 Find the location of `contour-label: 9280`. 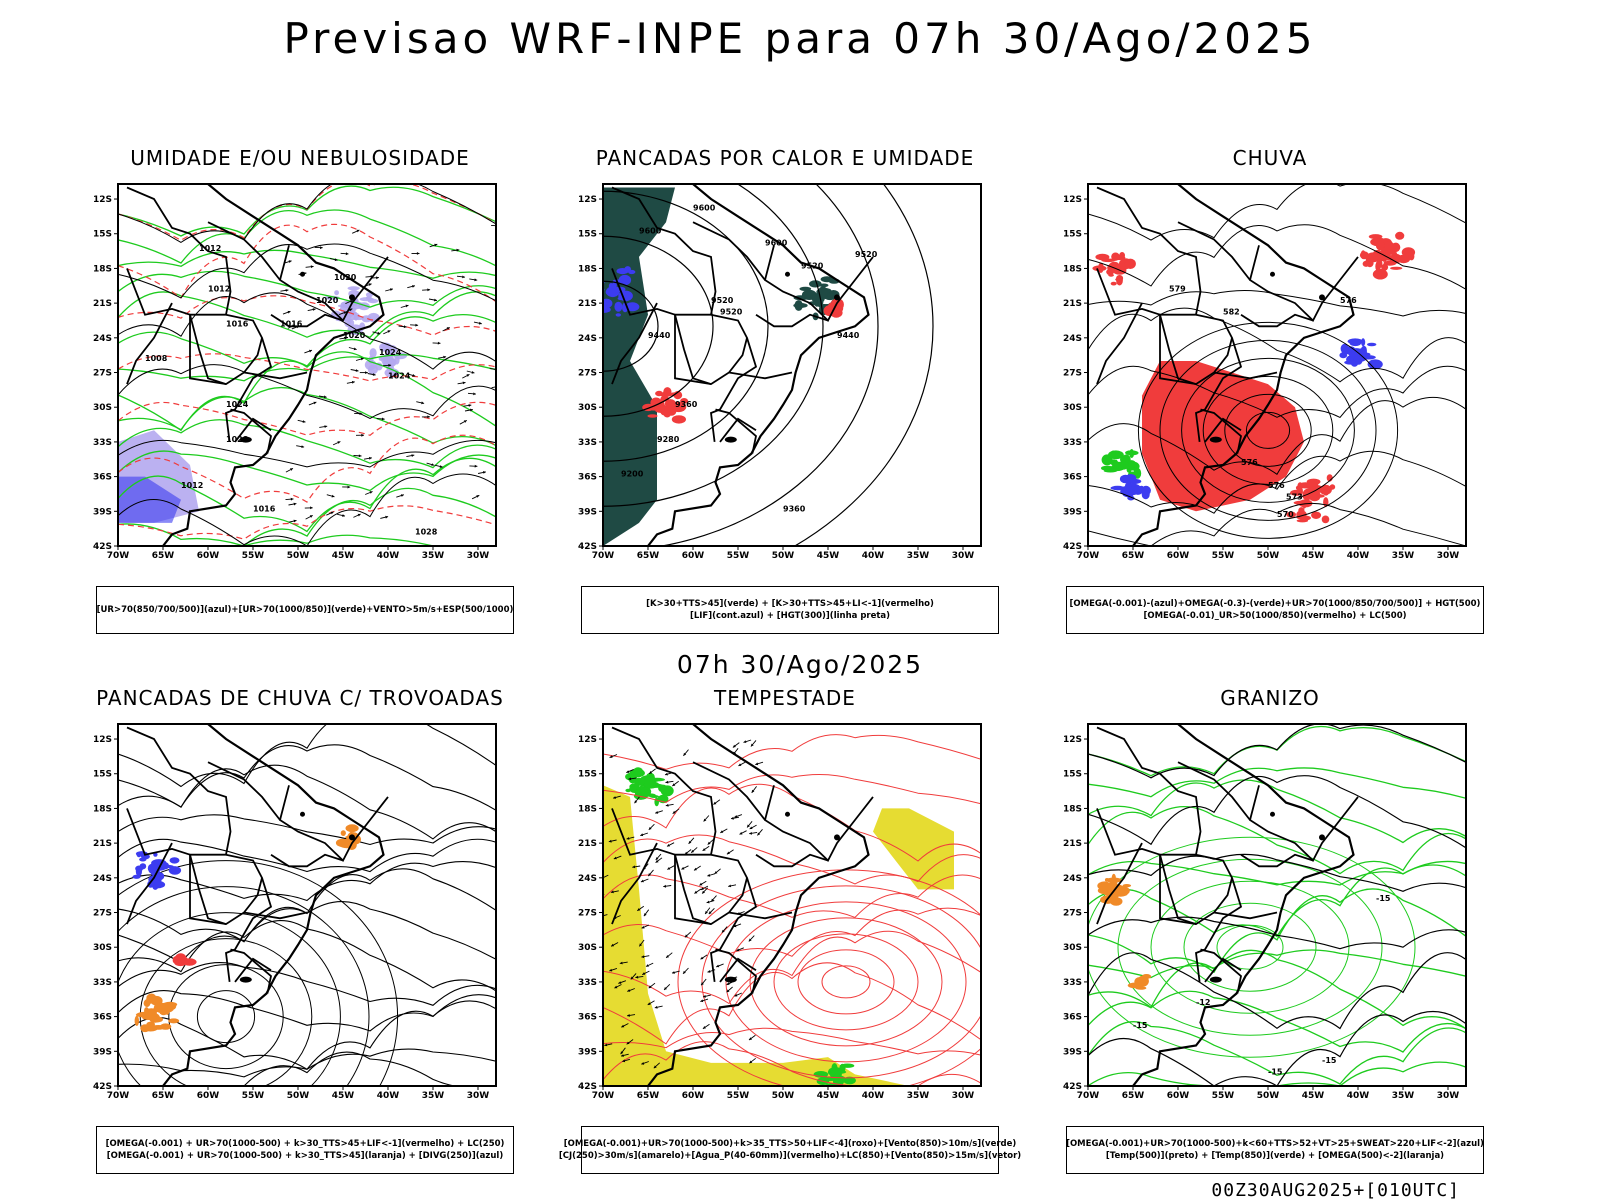

contour-label: 9280 is located at coordinates (668, 439).